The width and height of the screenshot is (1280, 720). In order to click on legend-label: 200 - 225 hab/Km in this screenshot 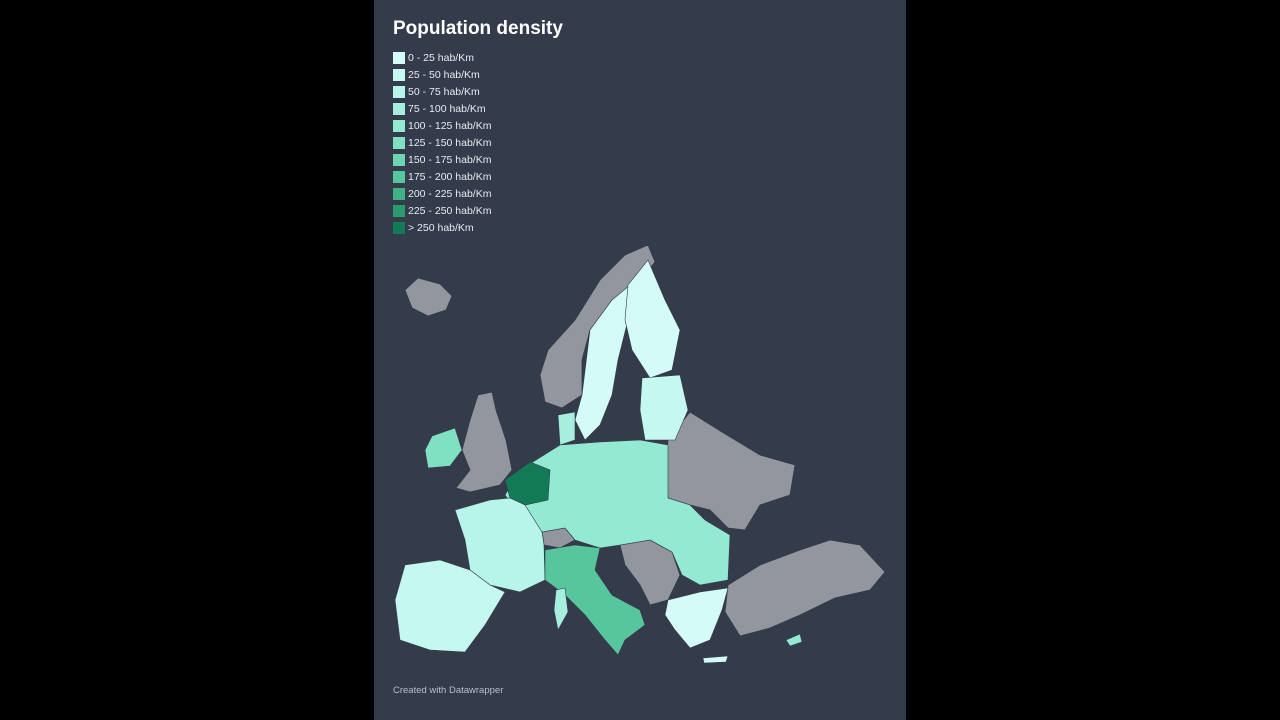, I will do `click(450, 193)`.